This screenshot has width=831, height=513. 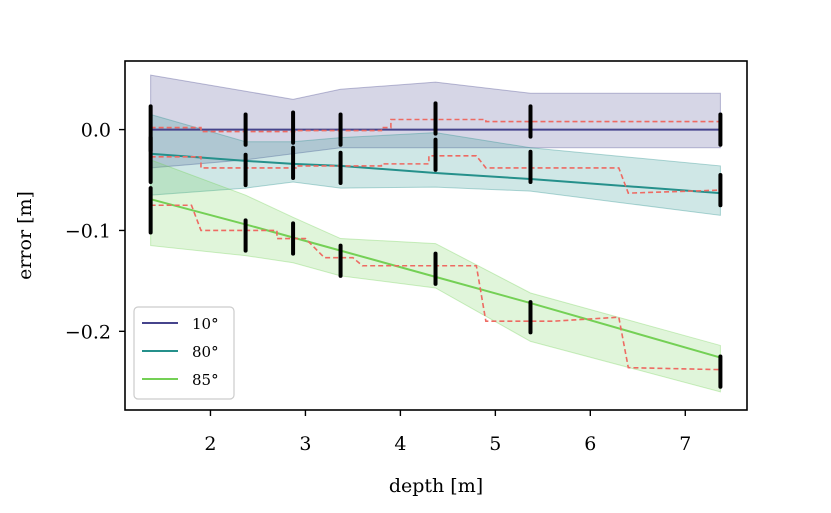 I want to click on y-tick-label-2: −0.2, so click(x=88, y=332).